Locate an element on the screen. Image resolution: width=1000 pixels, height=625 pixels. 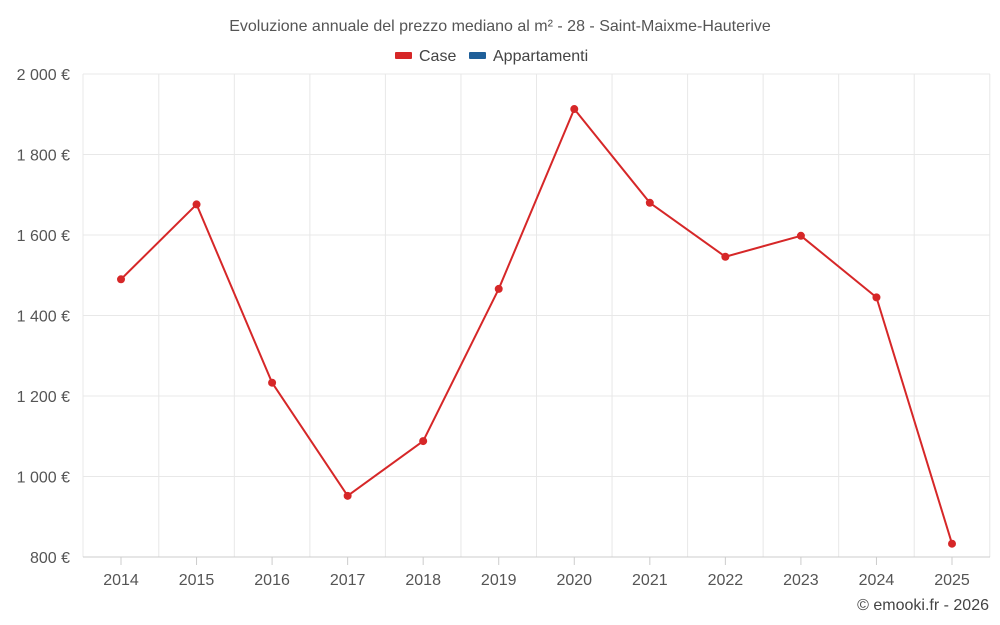
y-tick-label: 1 400 € is located at coordinates (43, 317).